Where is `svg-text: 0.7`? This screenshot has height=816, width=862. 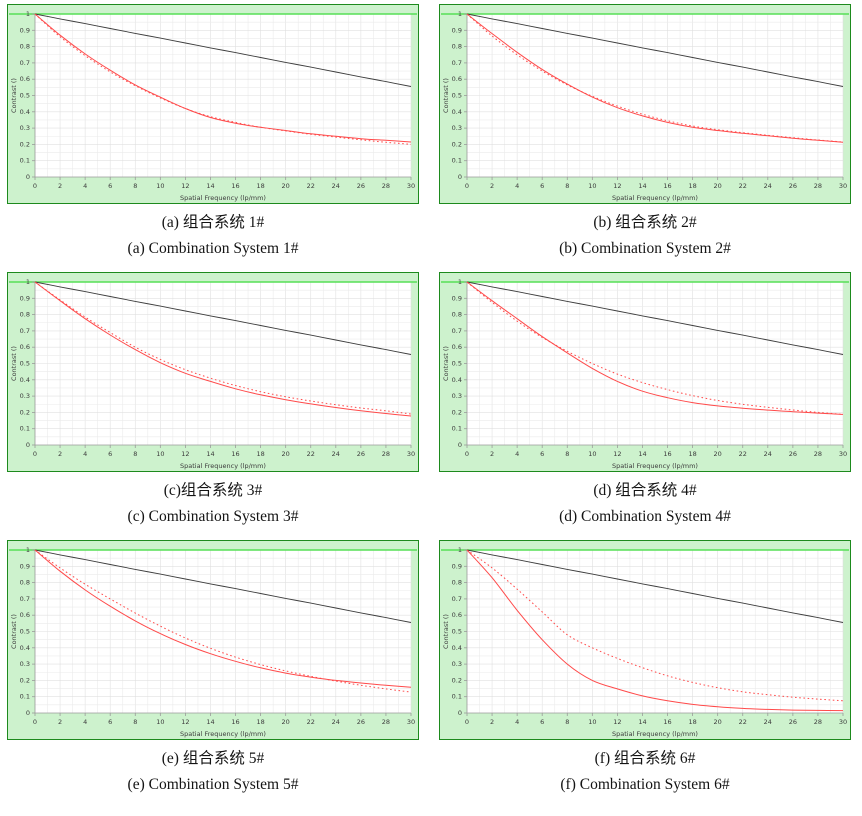 svg-text: 0.7 is located at coordinates (25, 599).